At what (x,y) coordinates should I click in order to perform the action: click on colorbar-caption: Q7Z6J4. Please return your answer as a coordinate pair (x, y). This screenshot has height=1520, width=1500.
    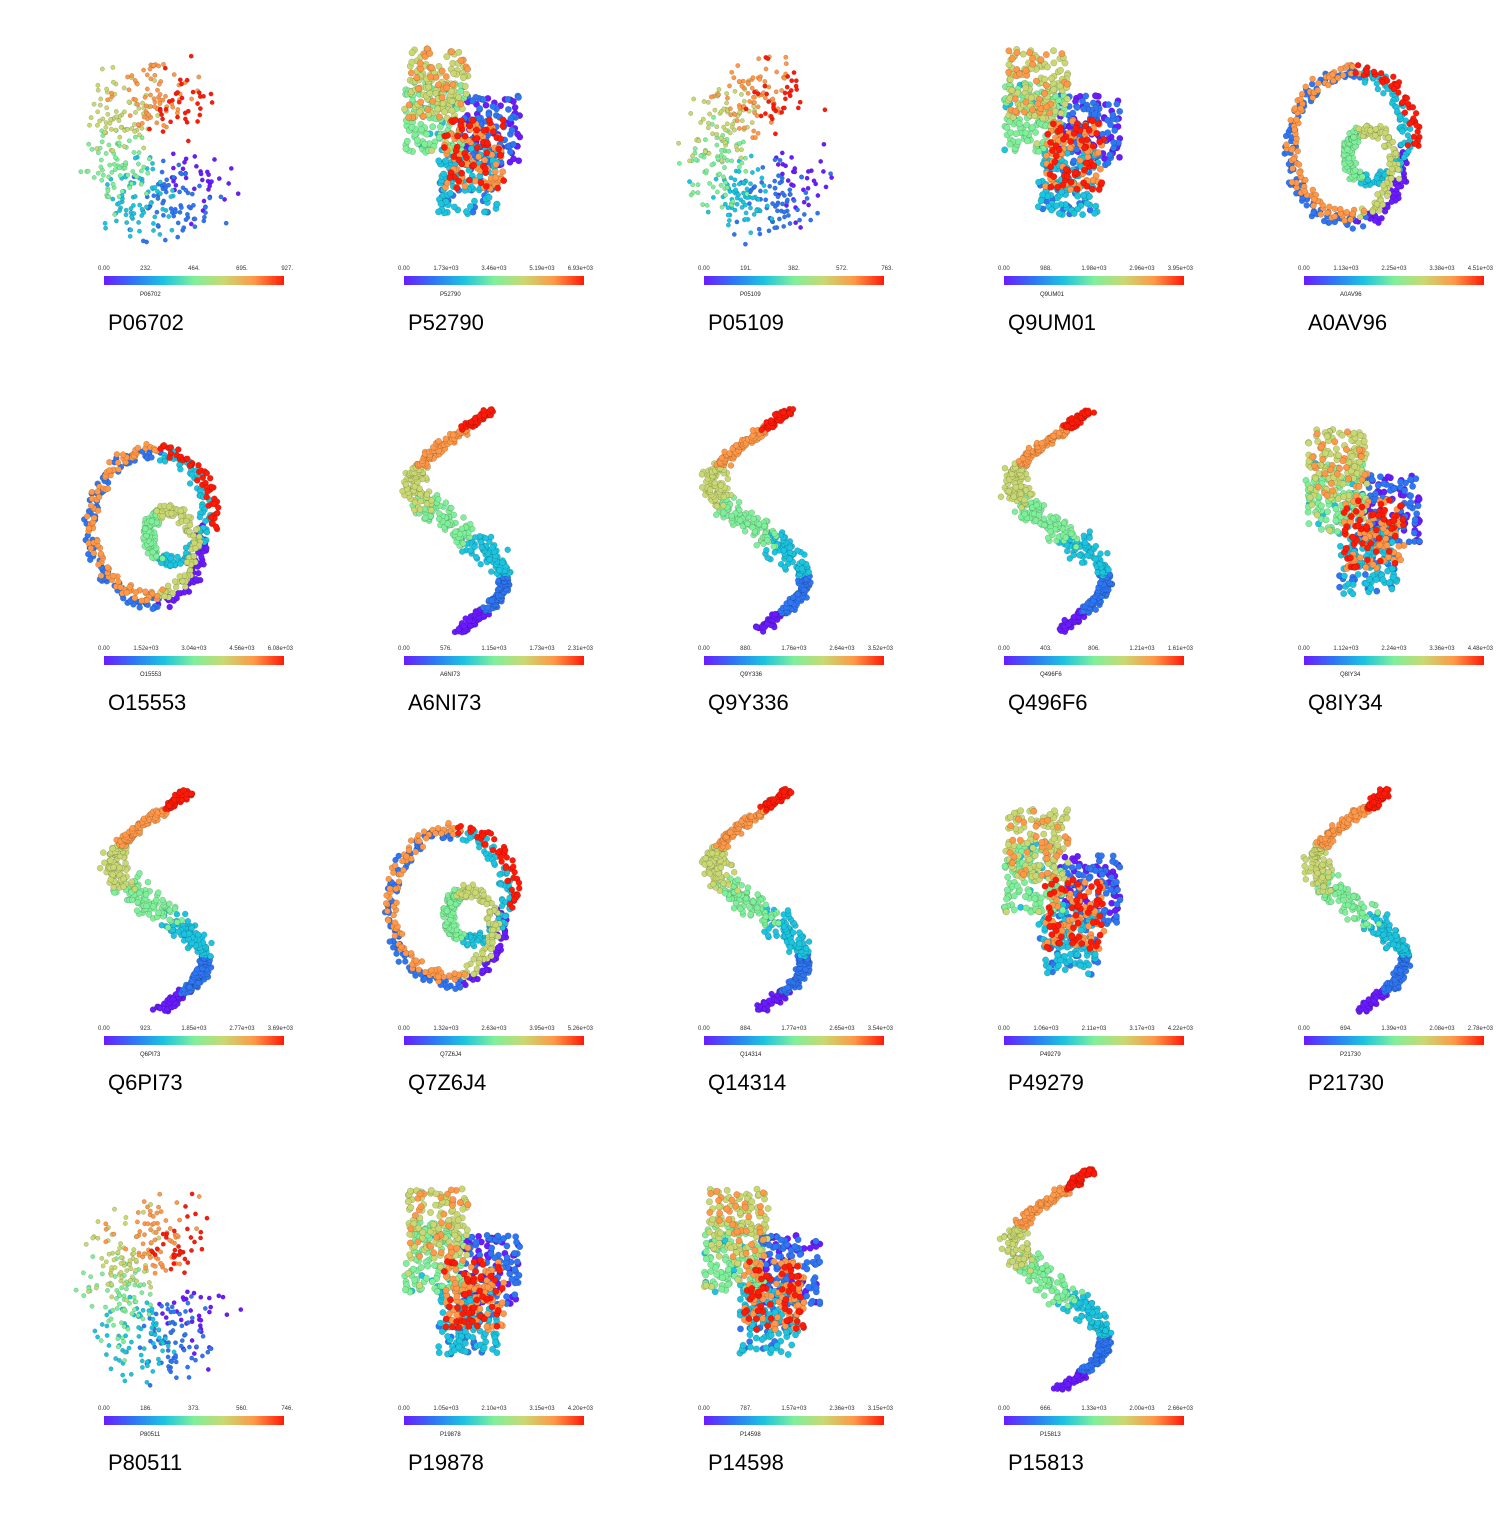
    Looking at the image, I should click on (451, 1055).